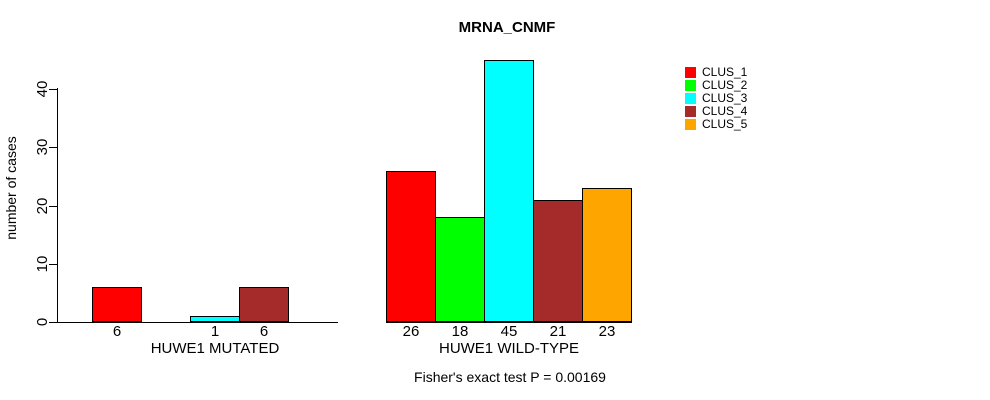 The width and height of the screenshot is (990, 400). What do you see at coordinates (42, 89) in the screenshot?
I see `y-tick-label: 40` at bounding box center [42, 89].